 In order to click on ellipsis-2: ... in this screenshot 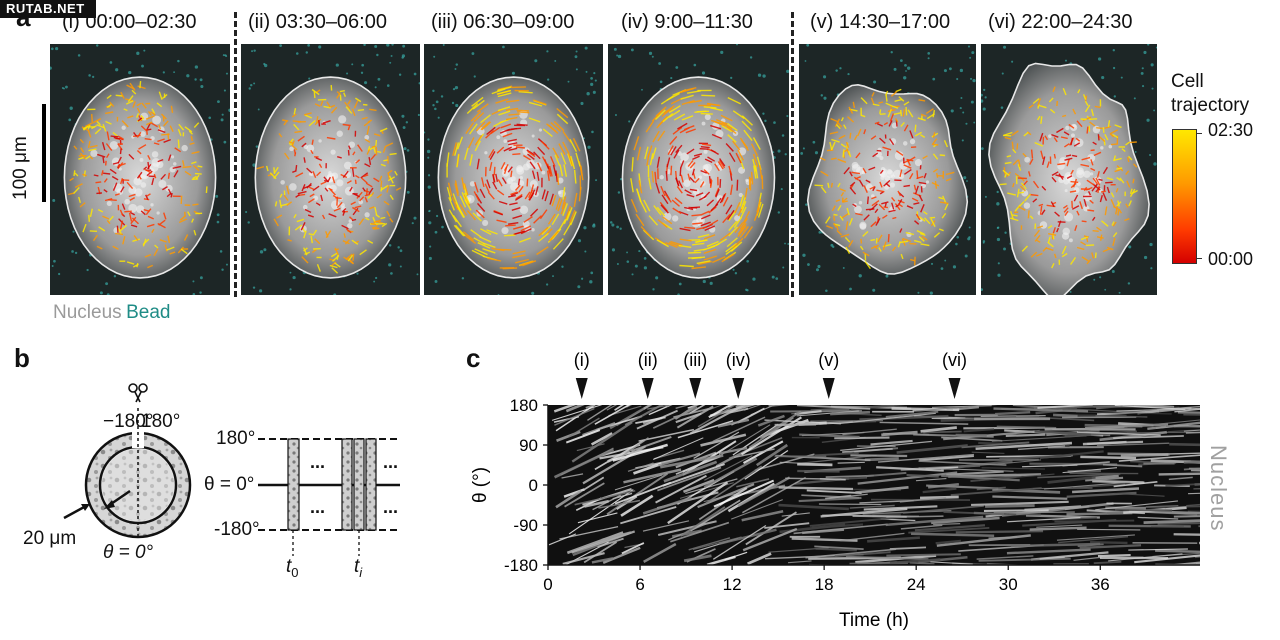, I will do `click(318, 507)`.